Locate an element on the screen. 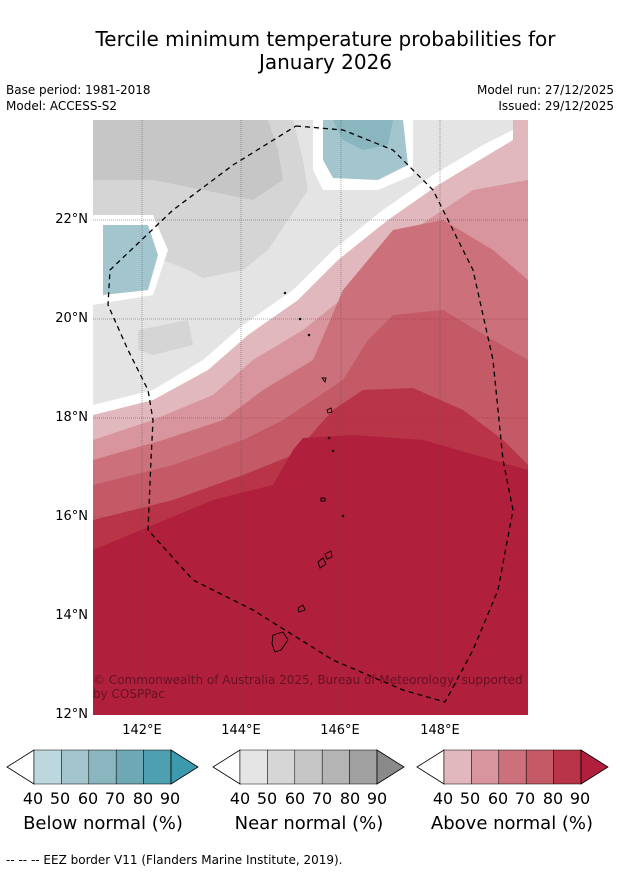 The width and height of the screenshot is (621, 873). lat-label-18: 18°N is located at coordinates (71, 417).